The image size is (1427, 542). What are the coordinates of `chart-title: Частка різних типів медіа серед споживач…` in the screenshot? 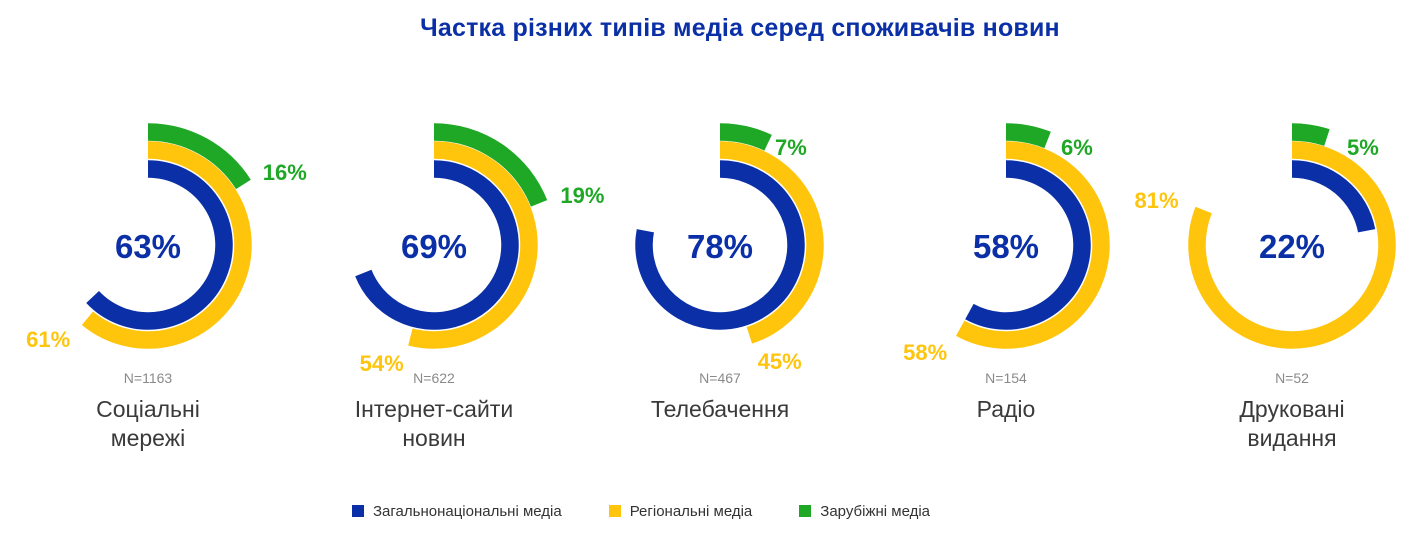 It's located at (740, 28).